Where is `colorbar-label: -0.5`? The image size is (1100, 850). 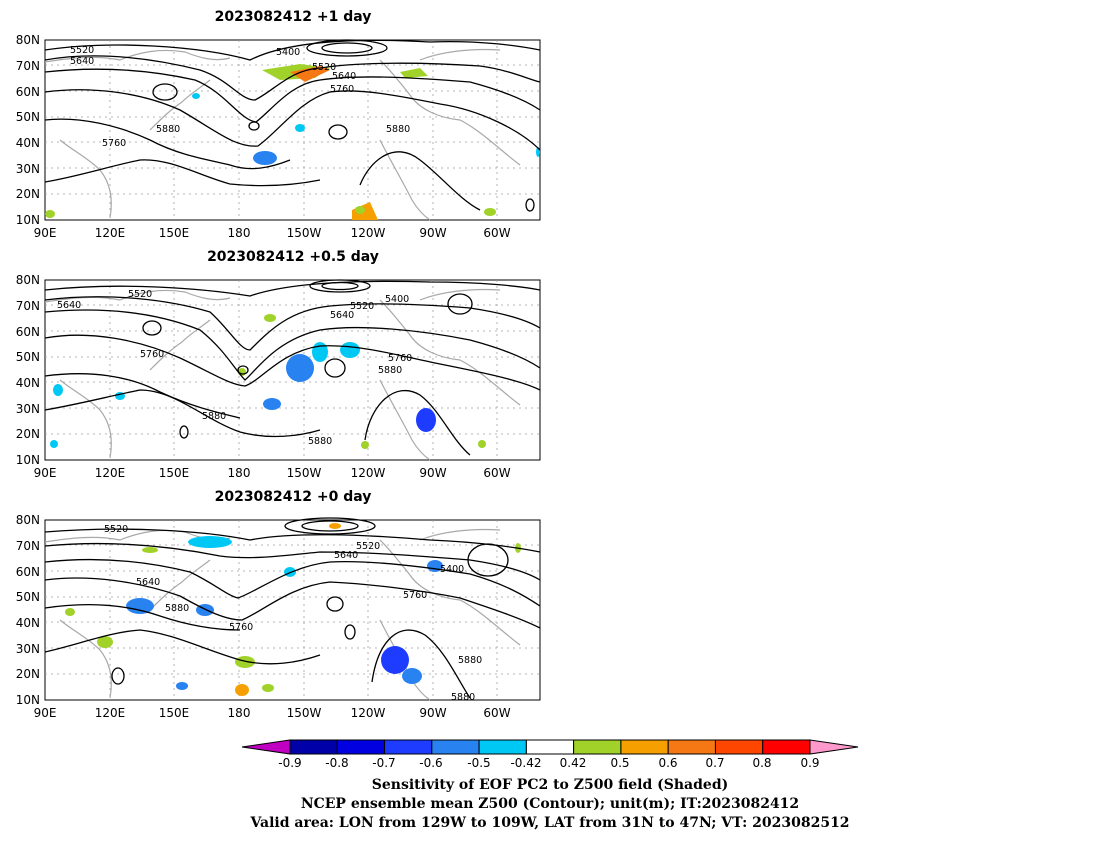
colorbar-label: -0.5 is located at coordinates (478, 763).